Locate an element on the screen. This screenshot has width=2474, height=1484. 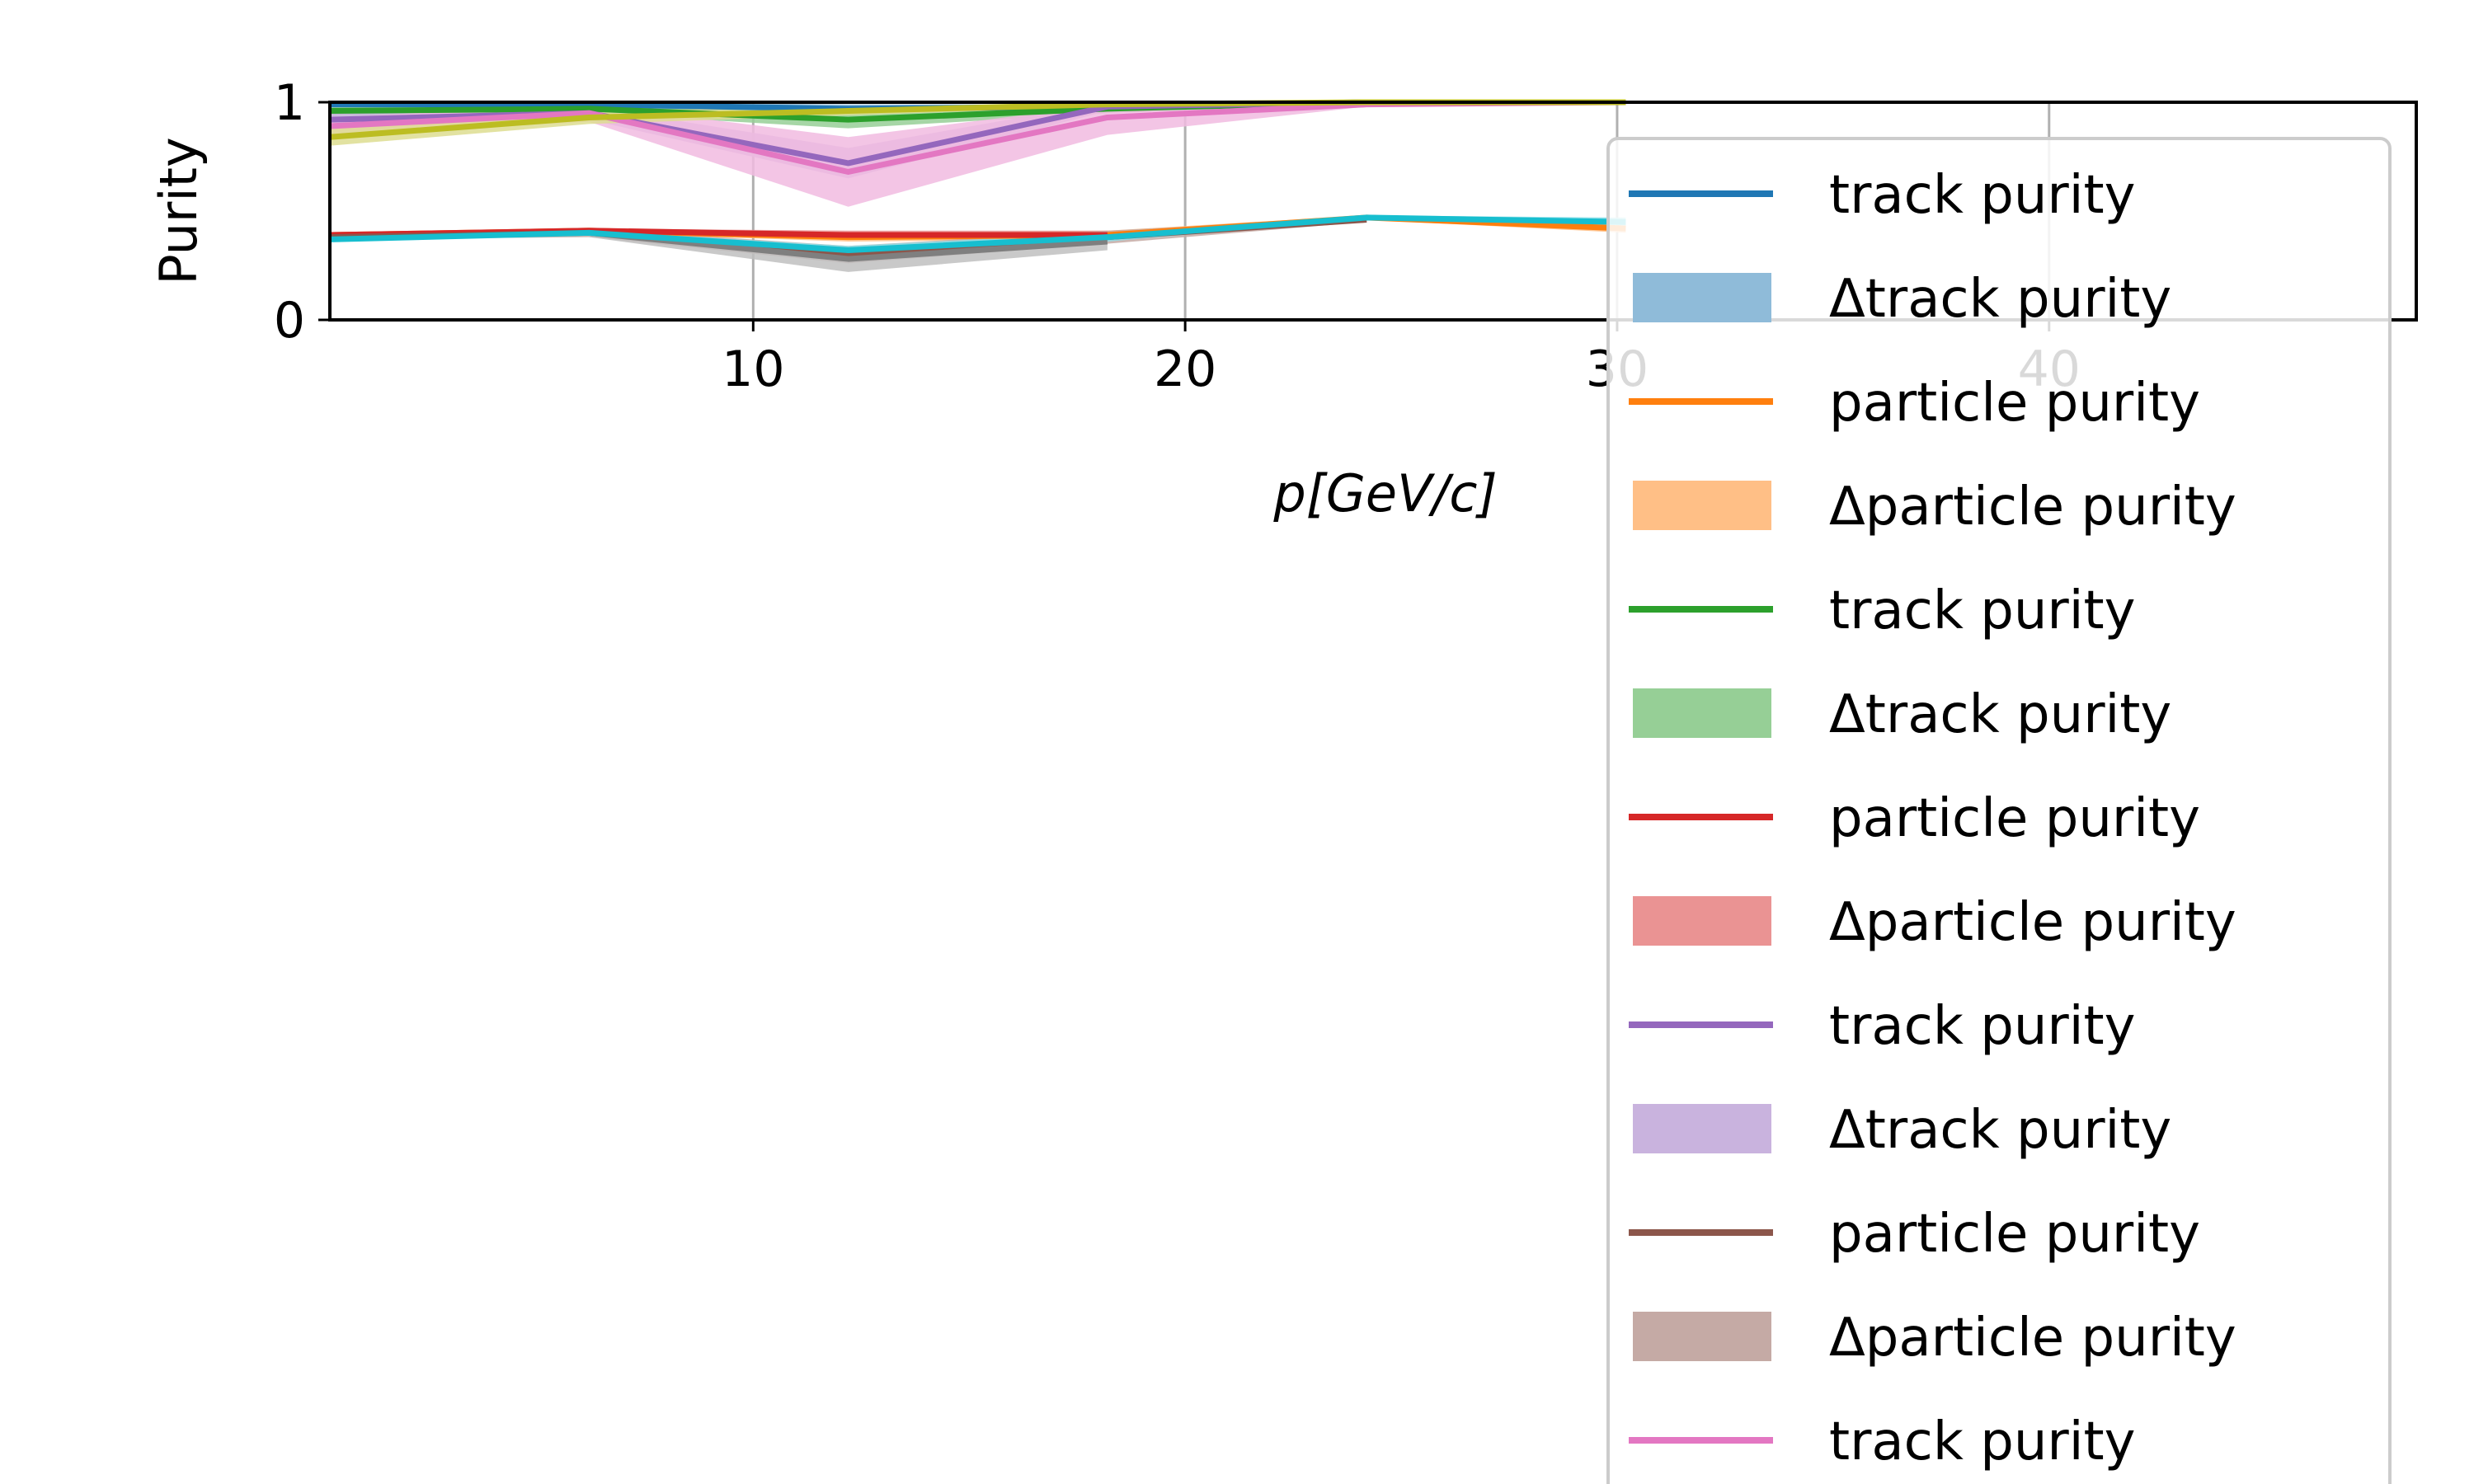
x-tick-label: 20 is located at coordinates (1185, 369).